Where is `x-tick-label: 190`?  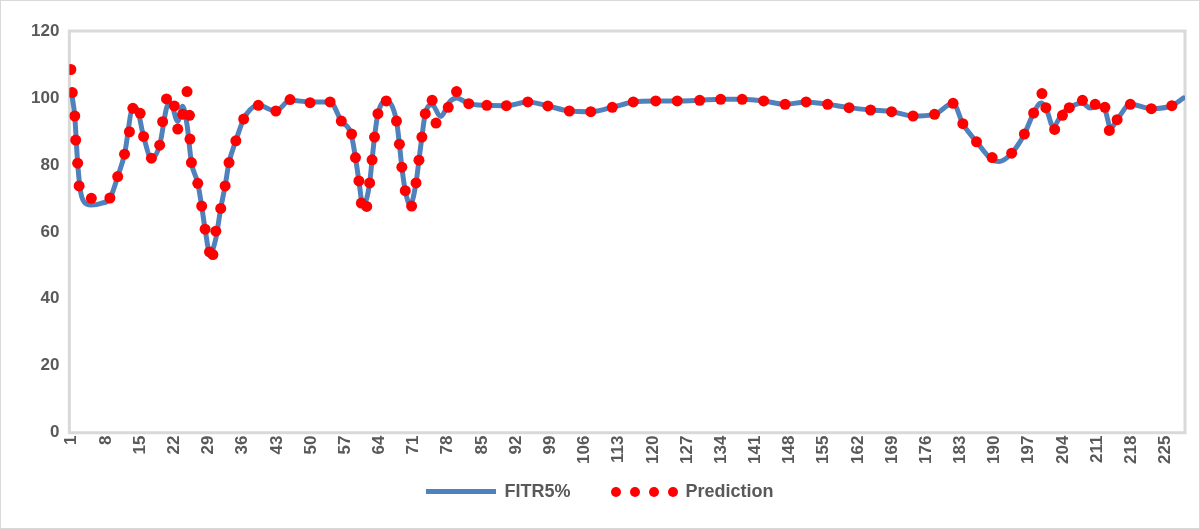 x-tick-label: 190 is located at coordinates (994, 450).